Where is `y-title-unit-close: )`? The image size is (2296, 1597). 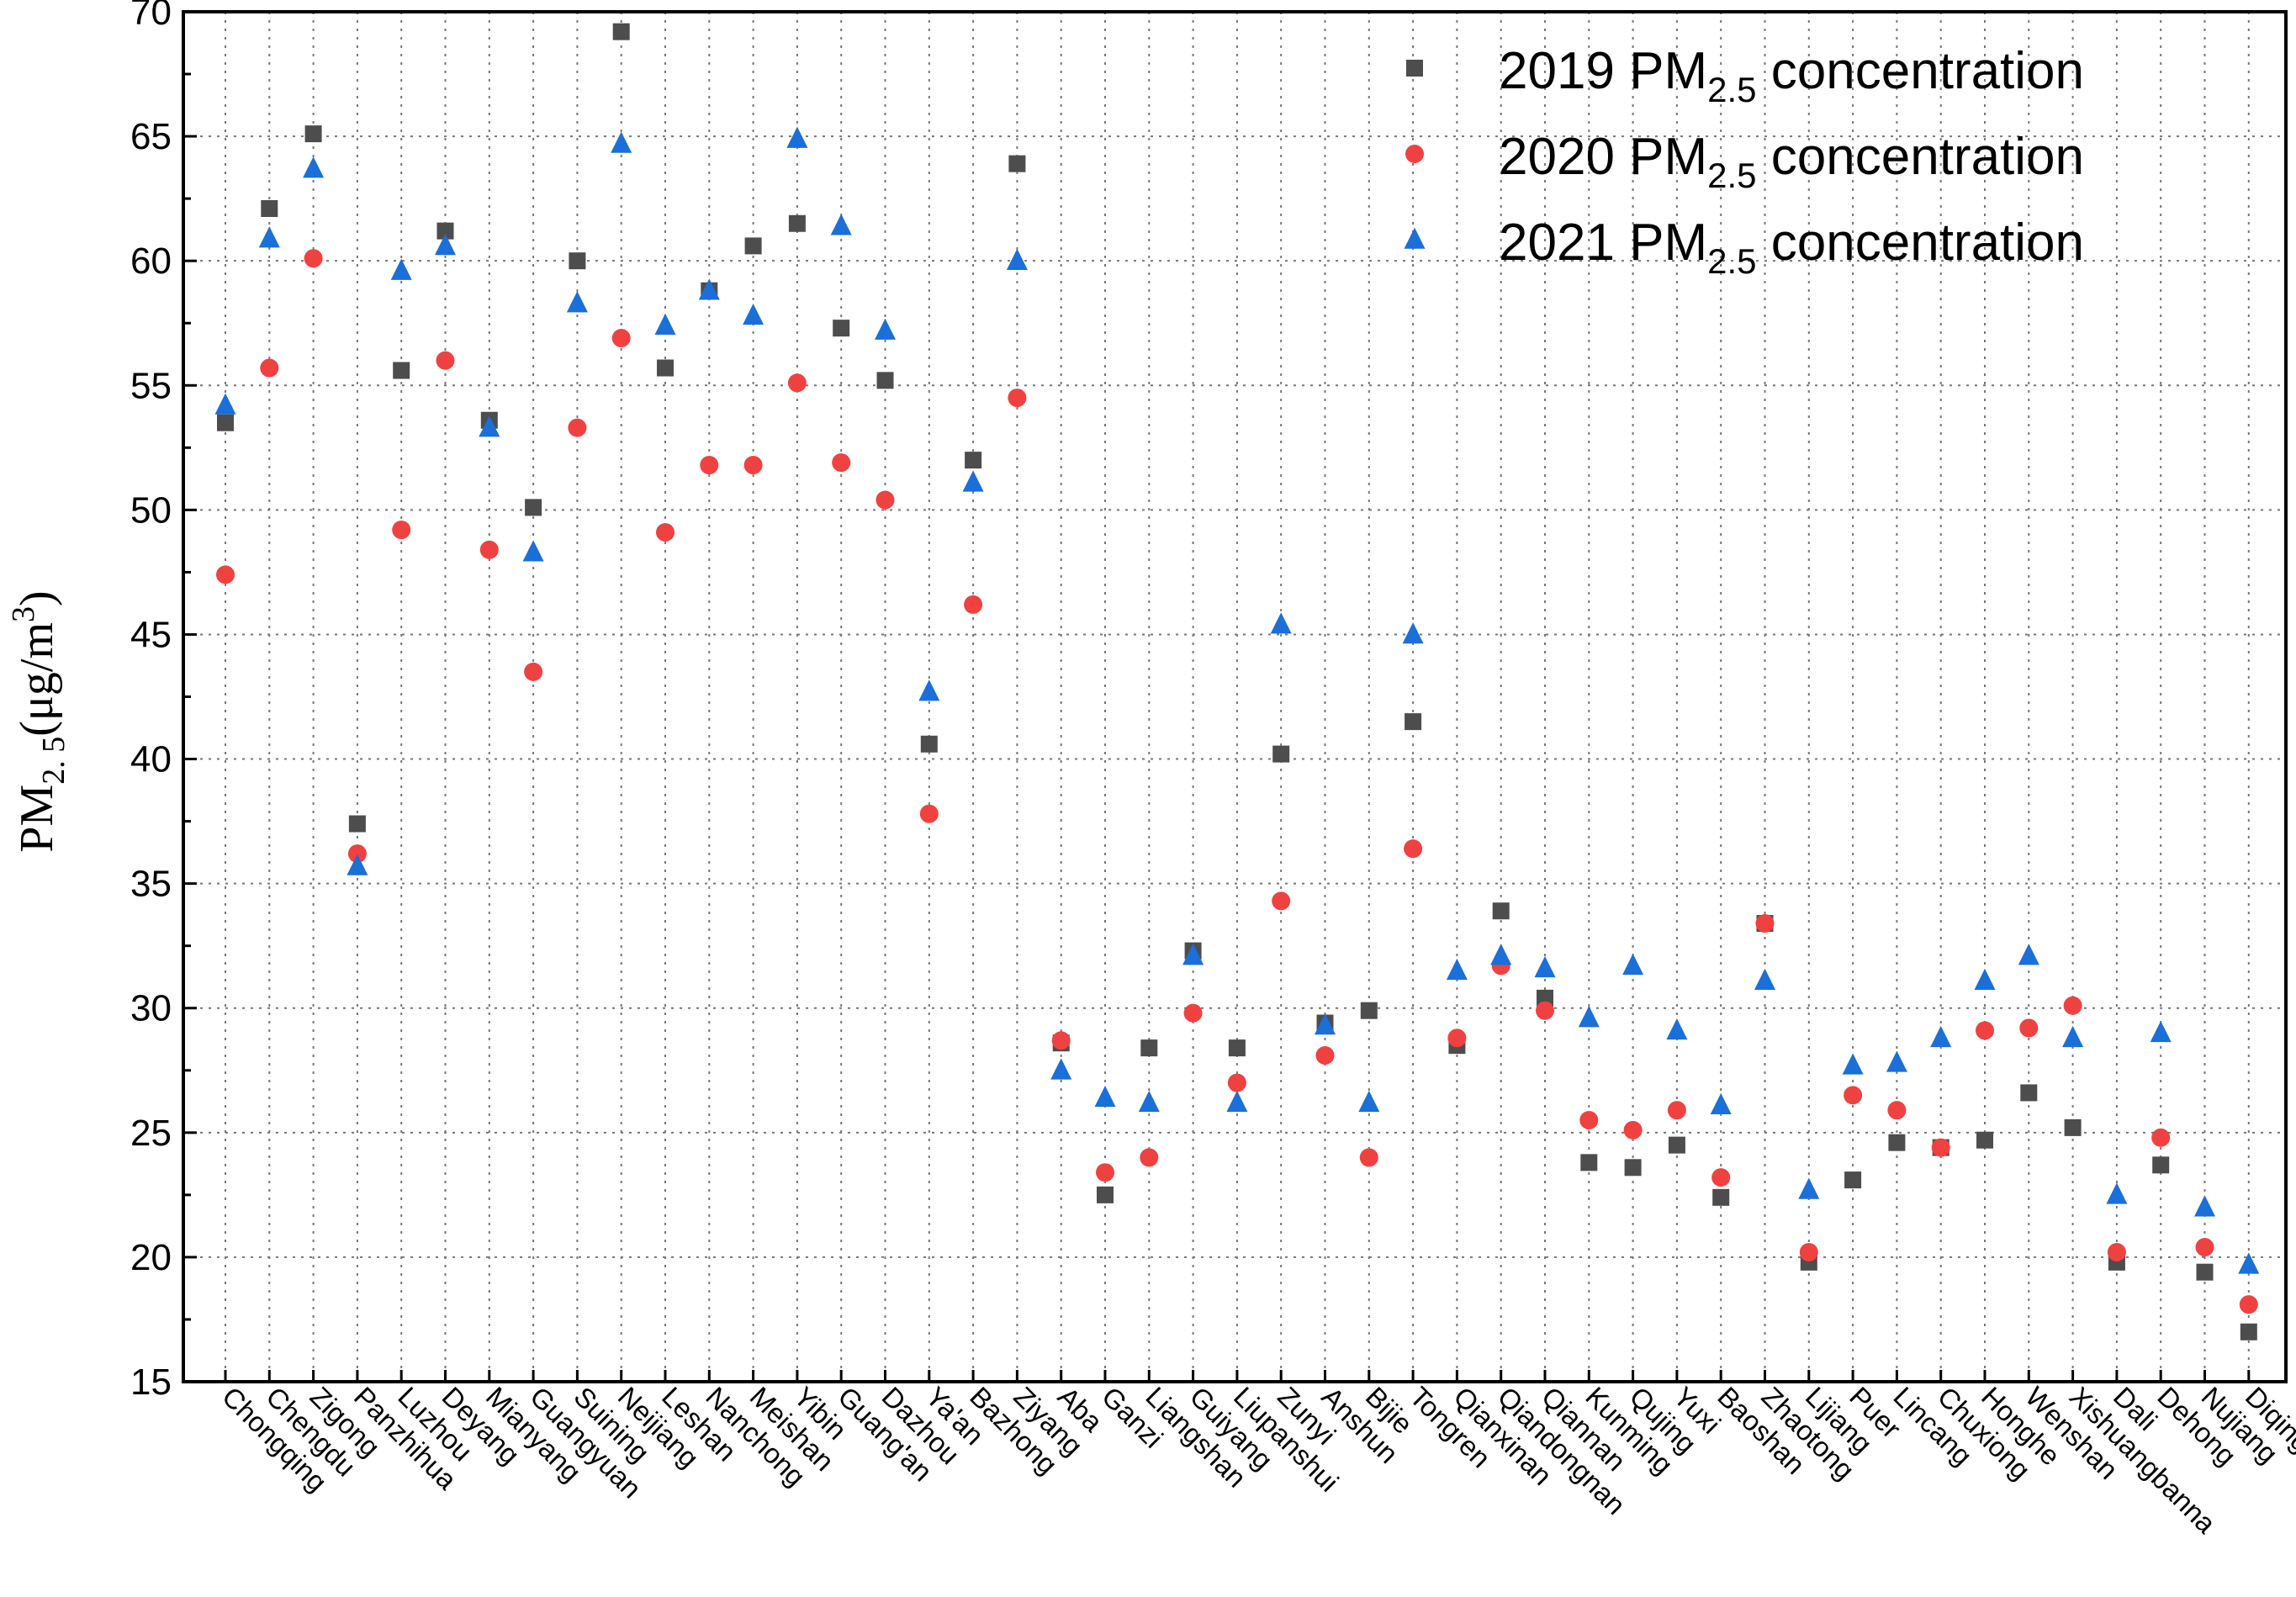 y-title-unit-close: ) is located at coordinates (37, 598).